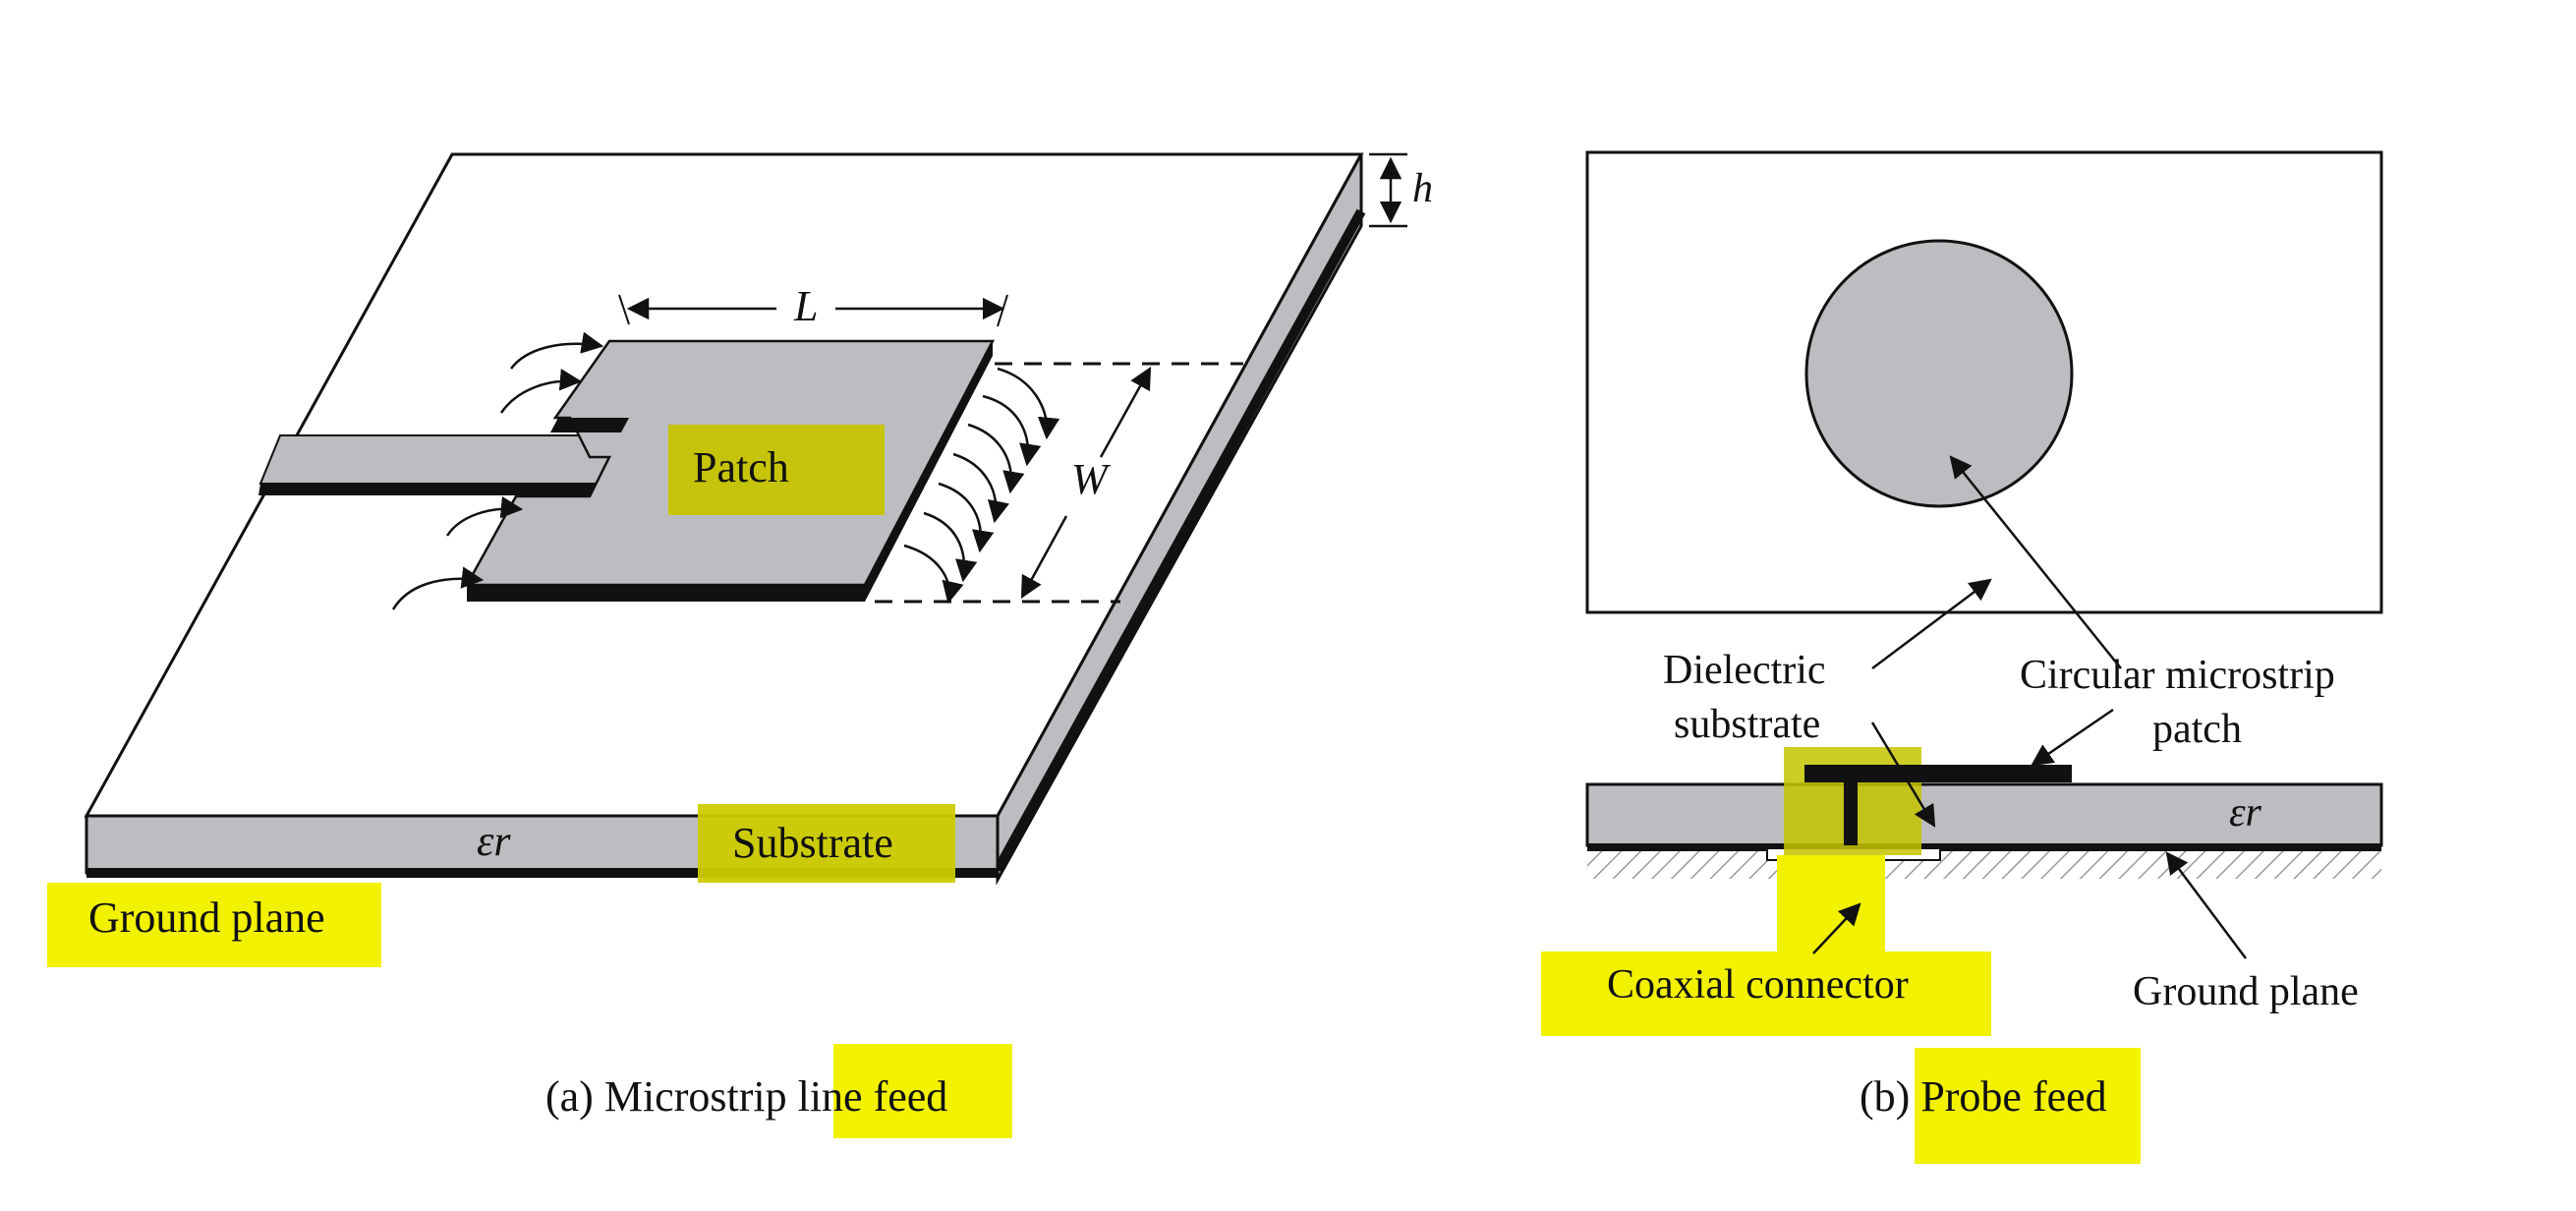  I want to click on highlight-probe-stem, so click(1831, 904).